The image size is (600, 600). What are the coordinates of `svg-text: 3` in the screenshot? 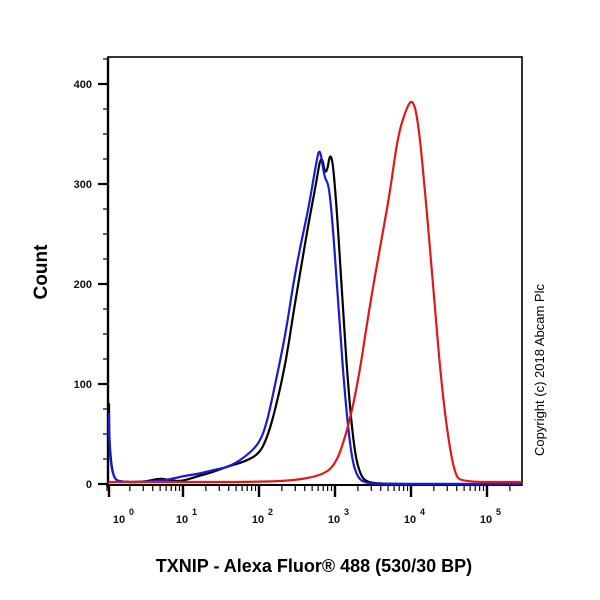 It's located at (346, 512).